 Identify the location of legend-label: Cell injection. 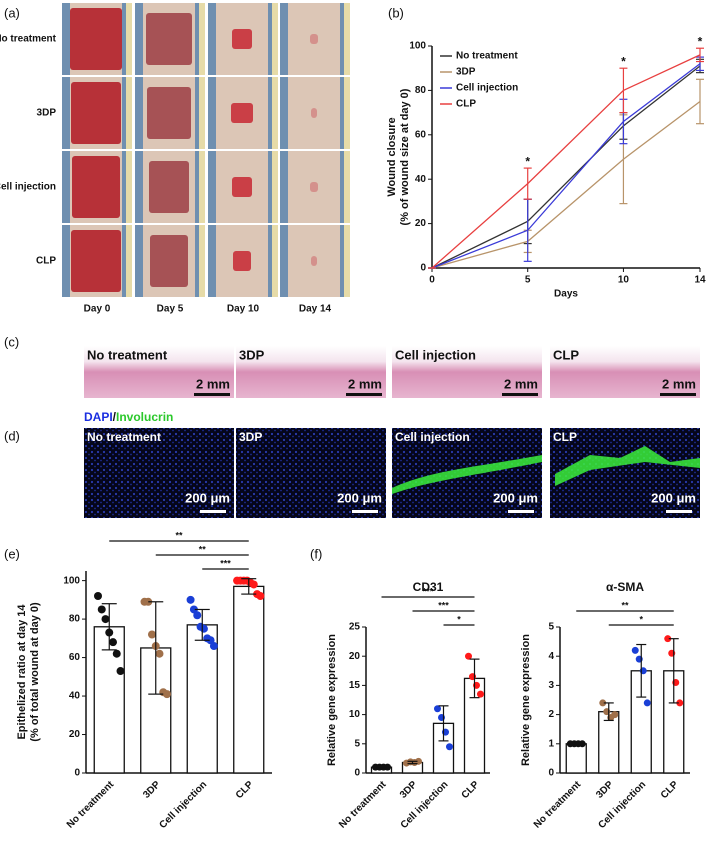
(487, 88).